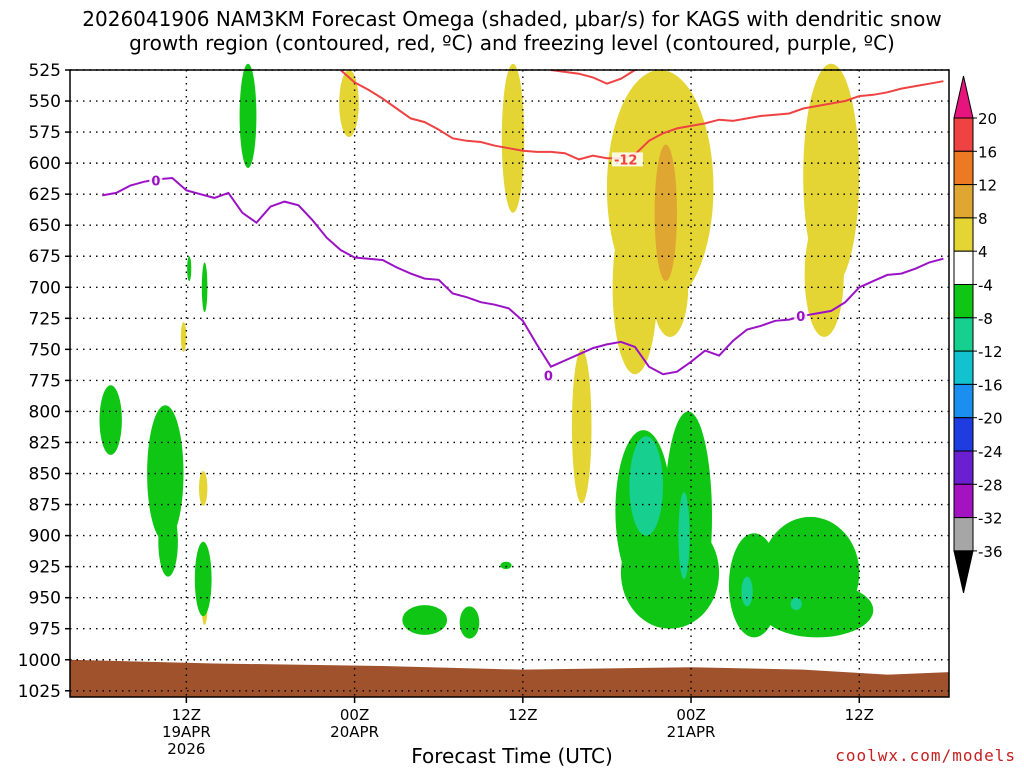 This screenshot has height=768, width=1024. What do you see at coordinates (45, 630) in the screenshot?
I see `y-tick-label-975: 975` at bounding box center [45, 630].